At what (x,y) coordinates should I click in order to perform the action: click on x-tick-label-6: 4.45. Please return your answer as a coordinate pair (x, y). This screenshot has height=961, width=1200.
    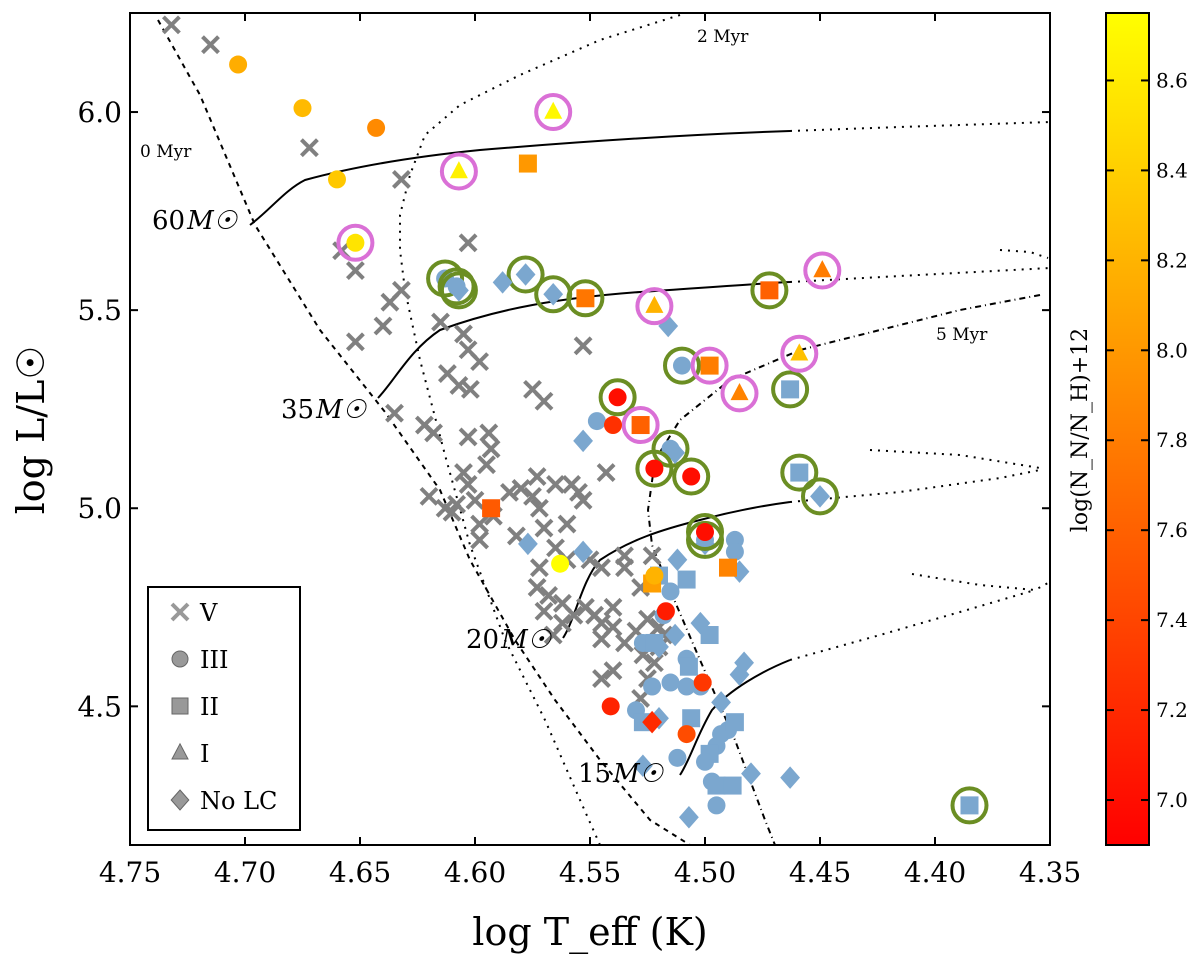
    Looking at the image, I should click on (820, 872).